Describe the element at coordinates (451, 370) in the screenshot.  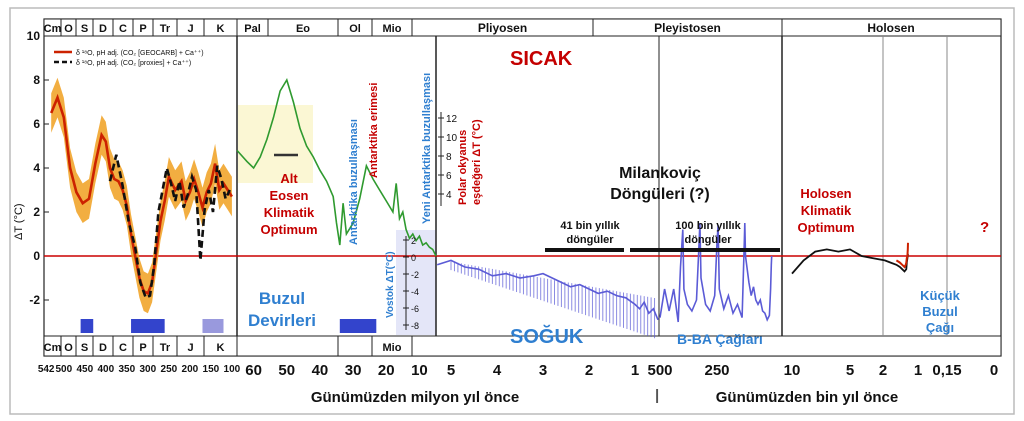
I see `x-tick-label: 5` at that location.